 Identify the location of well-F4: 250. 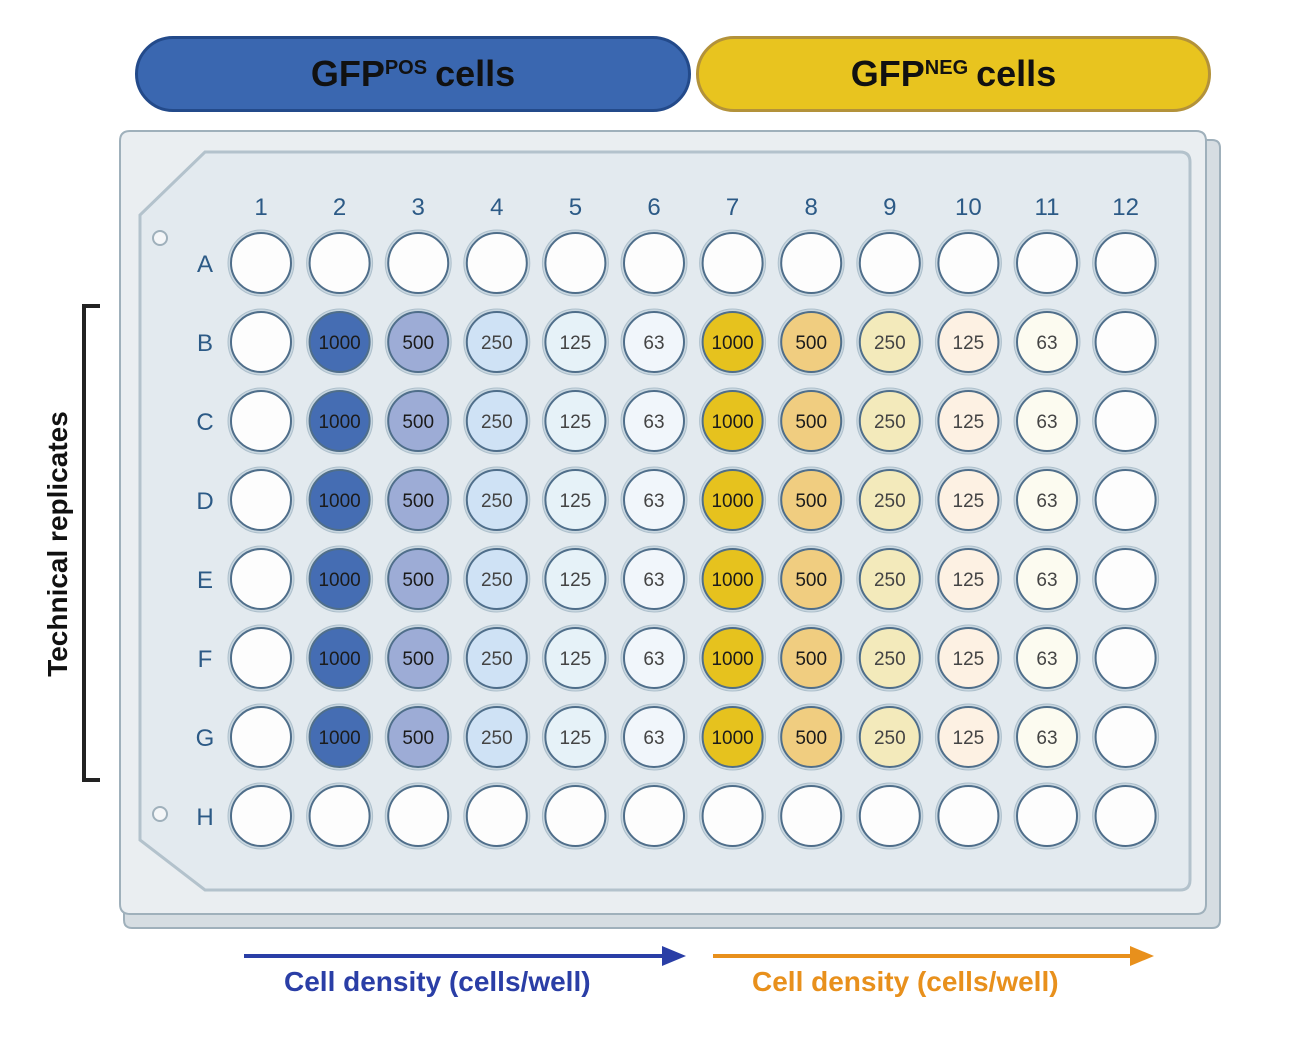
(497, 658).